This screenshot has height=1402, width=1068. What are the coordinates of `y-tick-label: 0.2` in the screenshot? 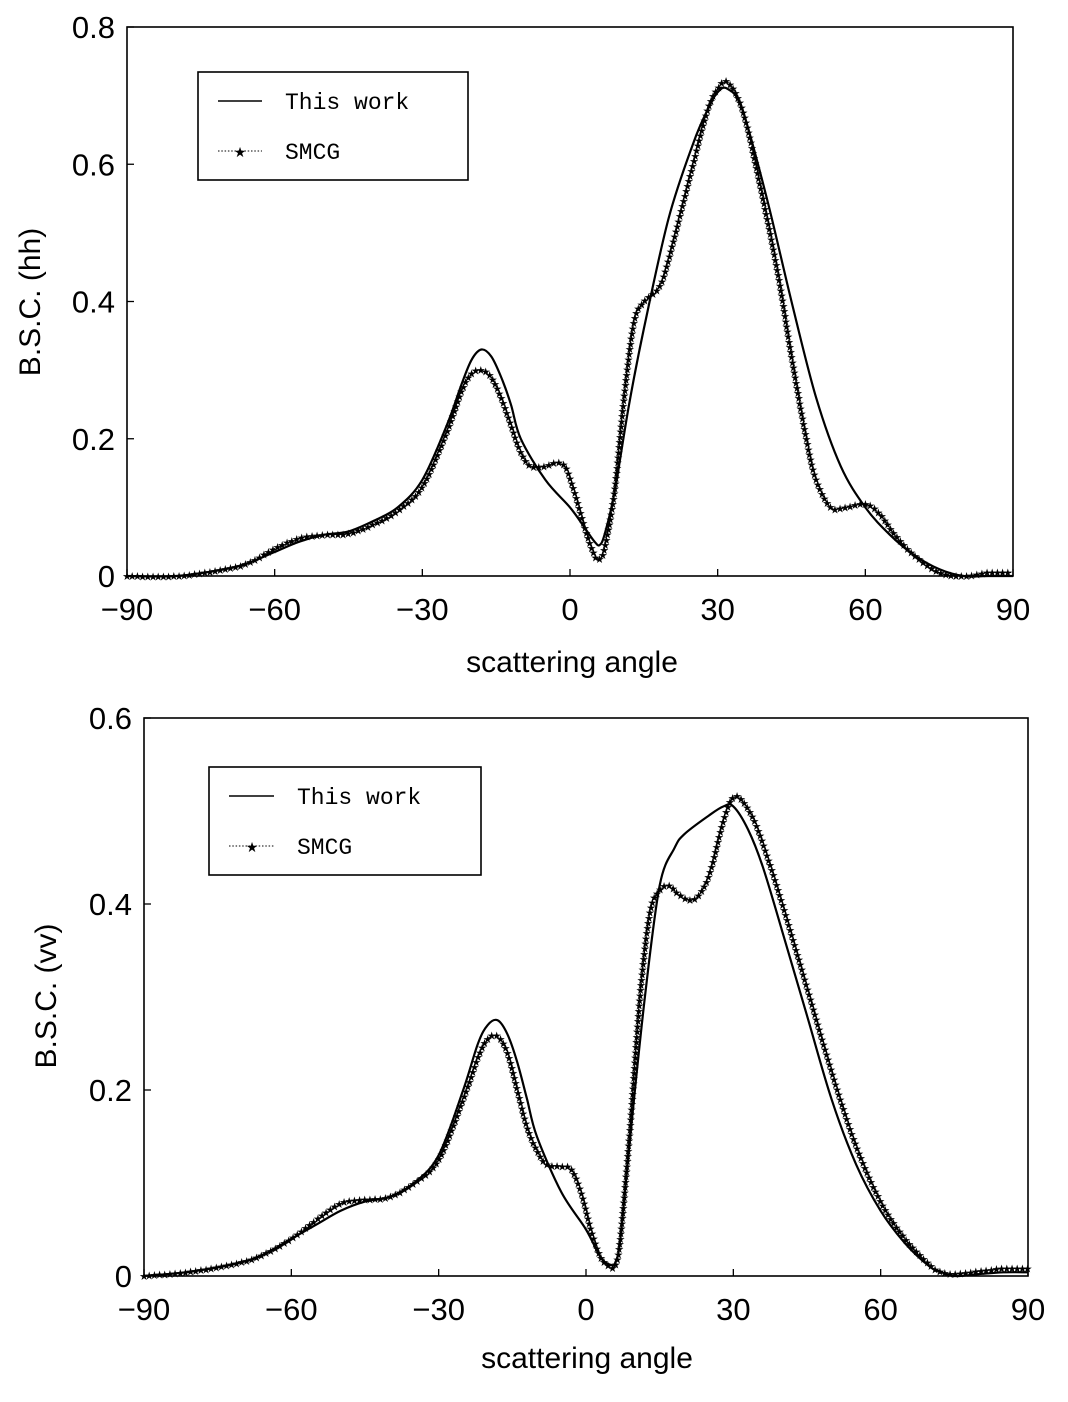 It's located at (110, 1090).